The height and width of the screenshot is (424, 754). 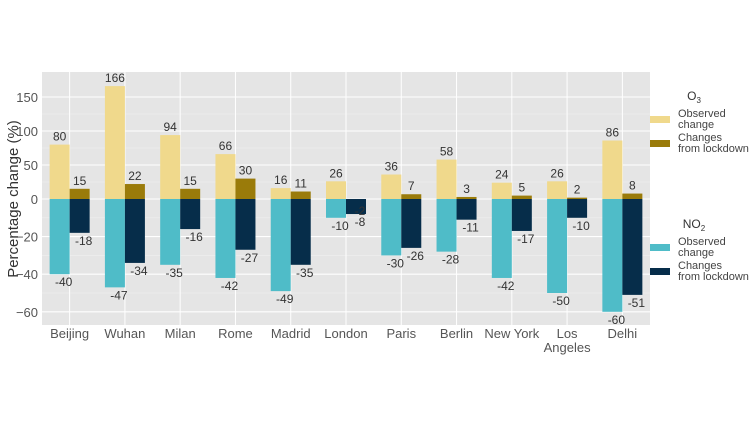 What do you see at coordinates (250, 258) in the screenshot?
I see `data-label: -27` at bounding box center [250, 258].